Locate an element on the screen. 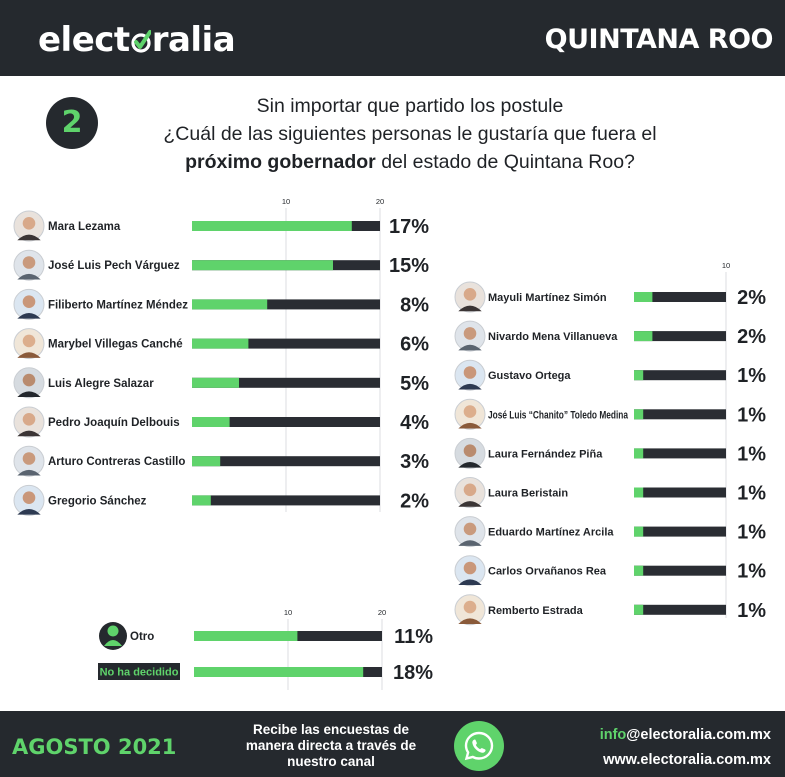 The height and width of the screenshot is (777, 785). right-category-label: Gustavo Ortega is located at coordinates (529, 376).